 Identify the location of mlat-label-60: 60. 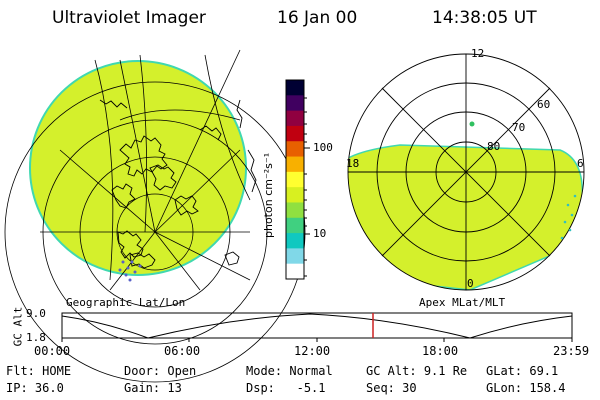
(544, 104).